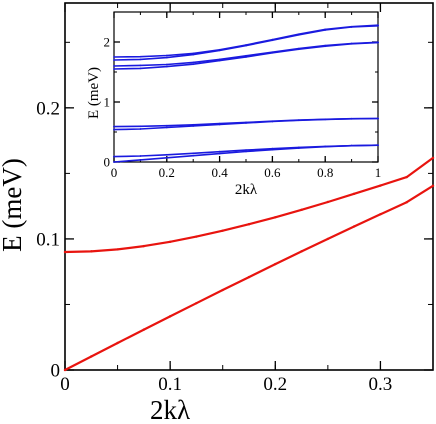 Image resolution: width=436 pixels, height=424 pixels. Describe the element at coordinates (13, 205) in the screenshot. I see `main-y-axis-label: E (meV)` at that location.